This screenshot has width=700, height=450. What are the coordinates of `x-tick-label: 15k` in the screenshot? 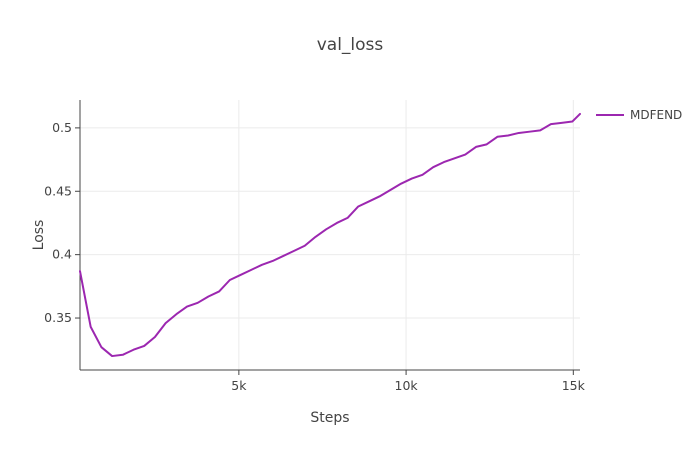 It's located at (574, 385).